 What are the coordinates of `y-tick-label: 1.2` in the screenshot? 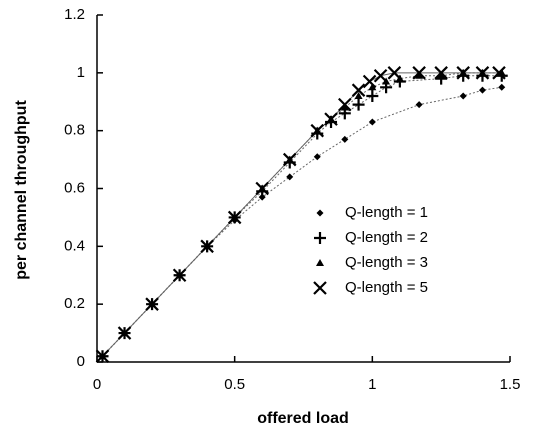 It's located at (74, 14).